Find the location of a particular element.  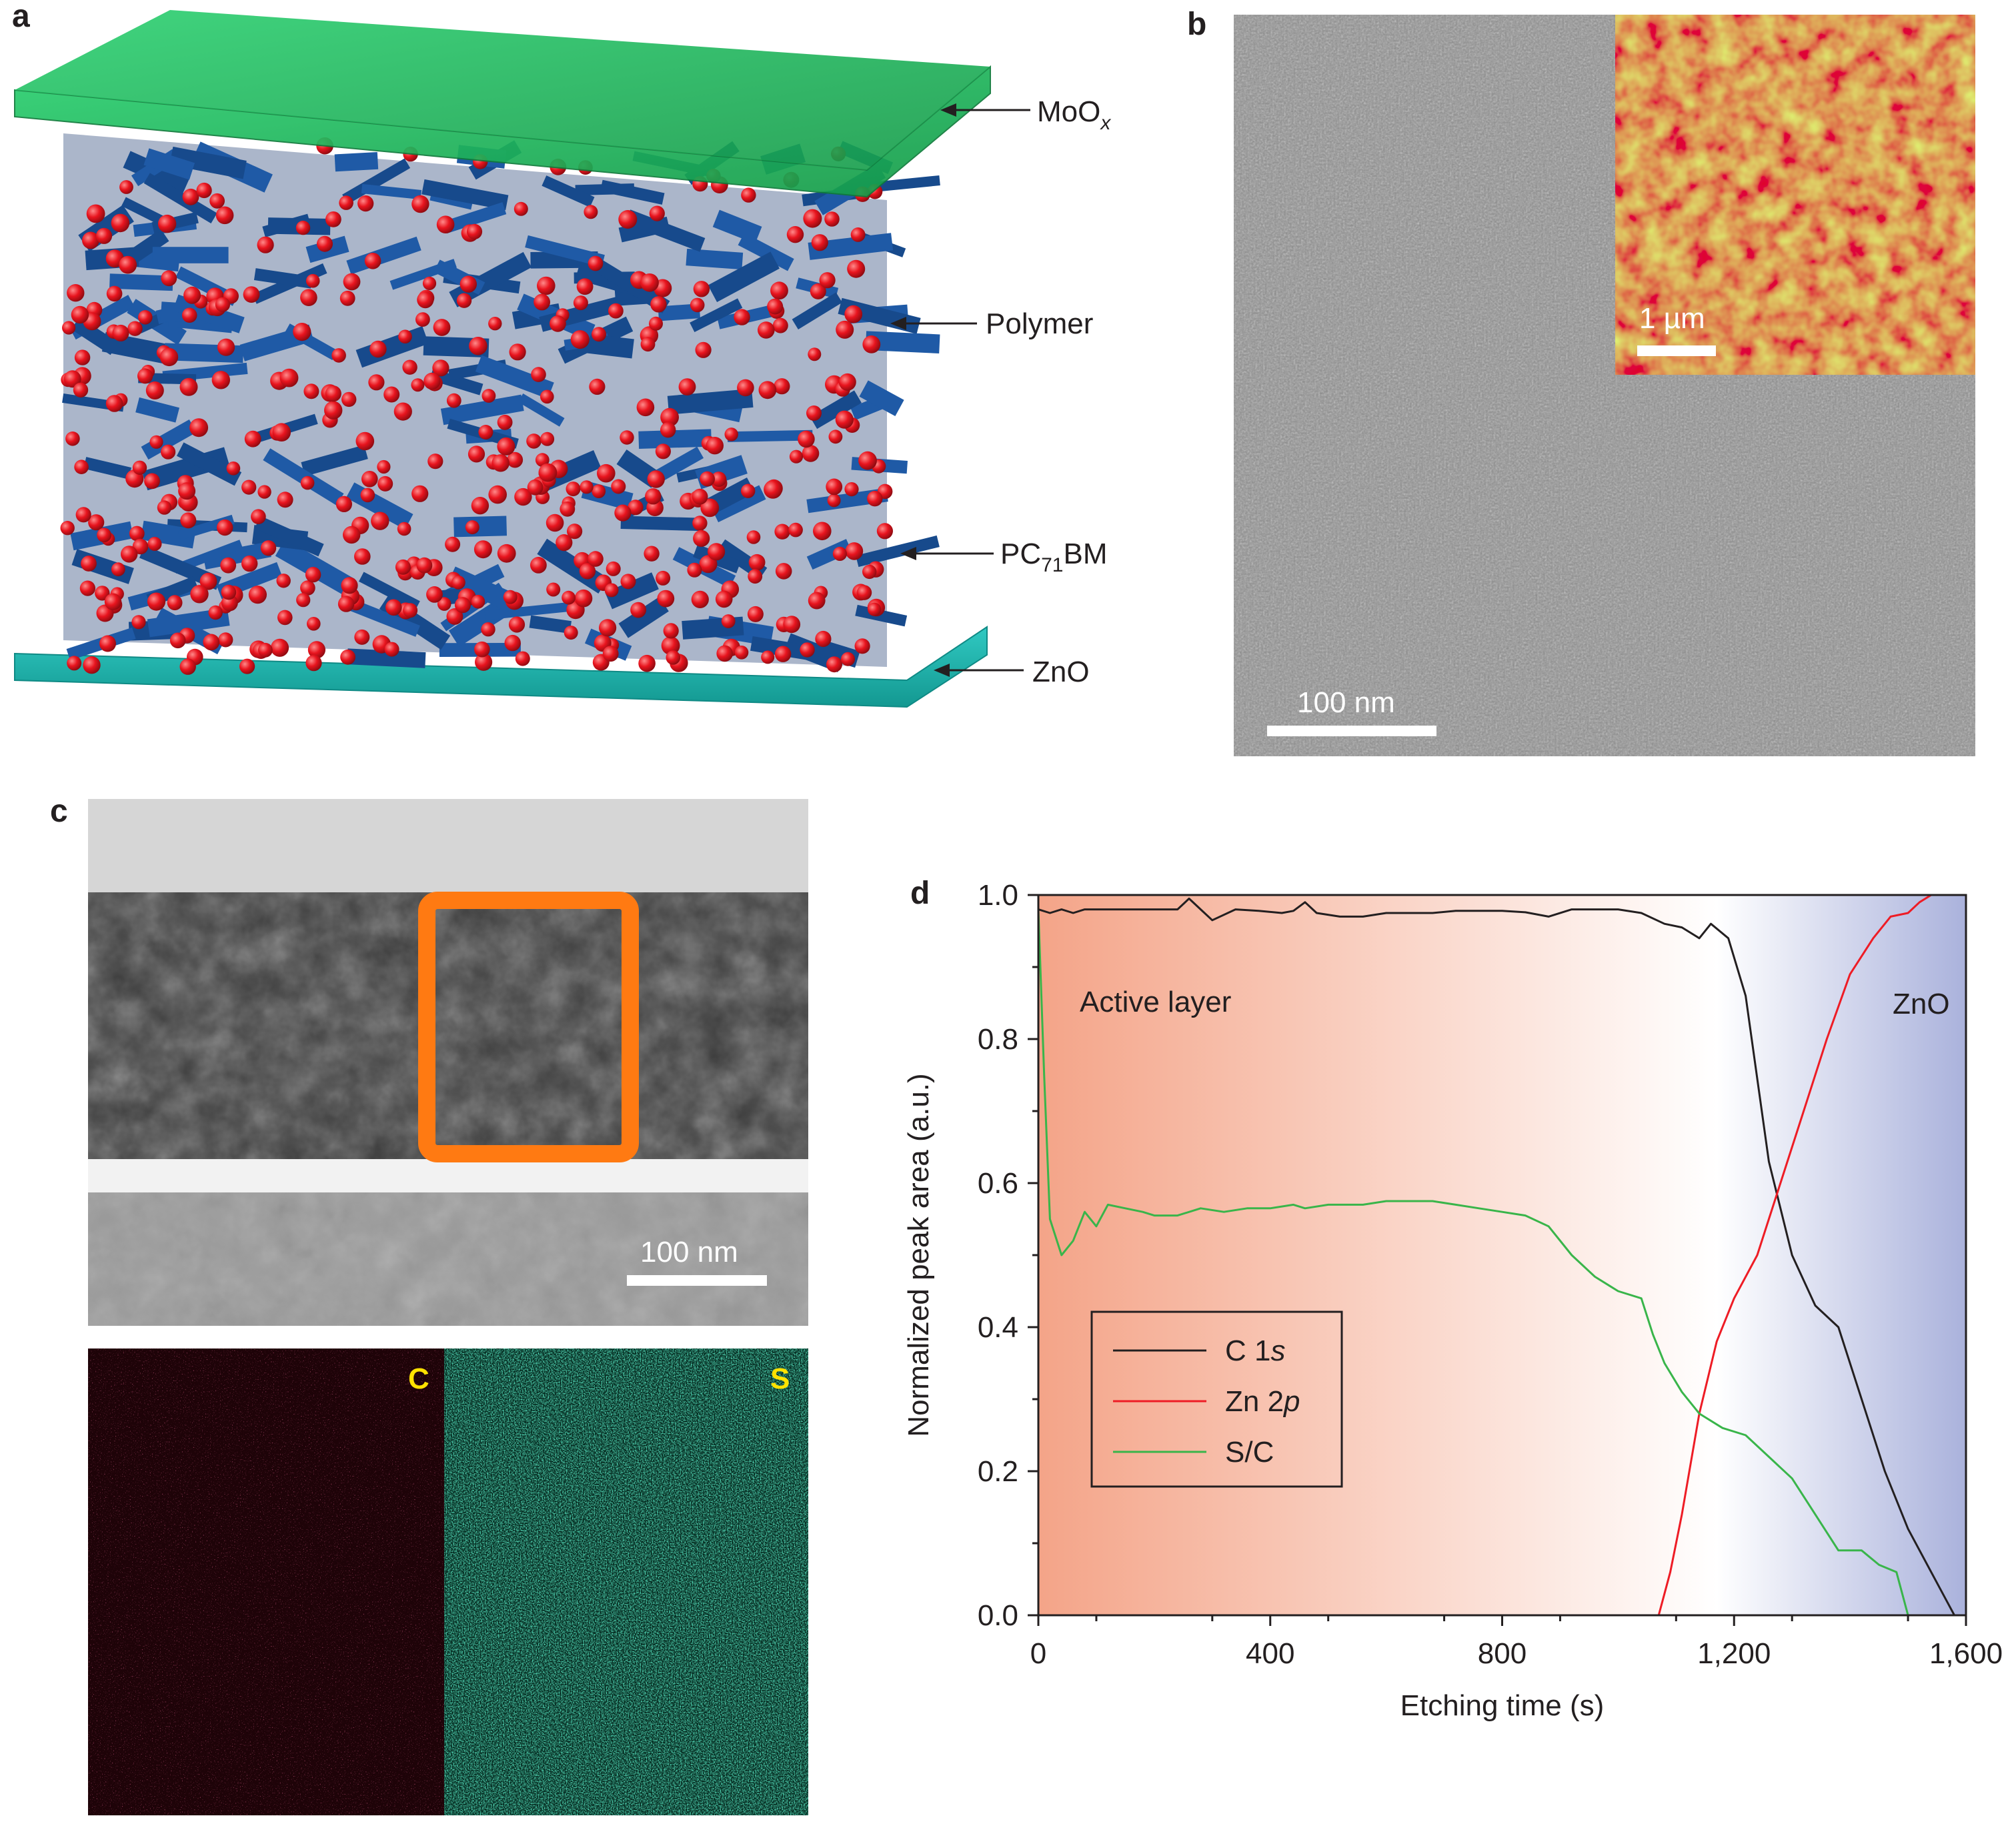

scalebar-b-label: 100 nm is located at coordinates (1346, 702).